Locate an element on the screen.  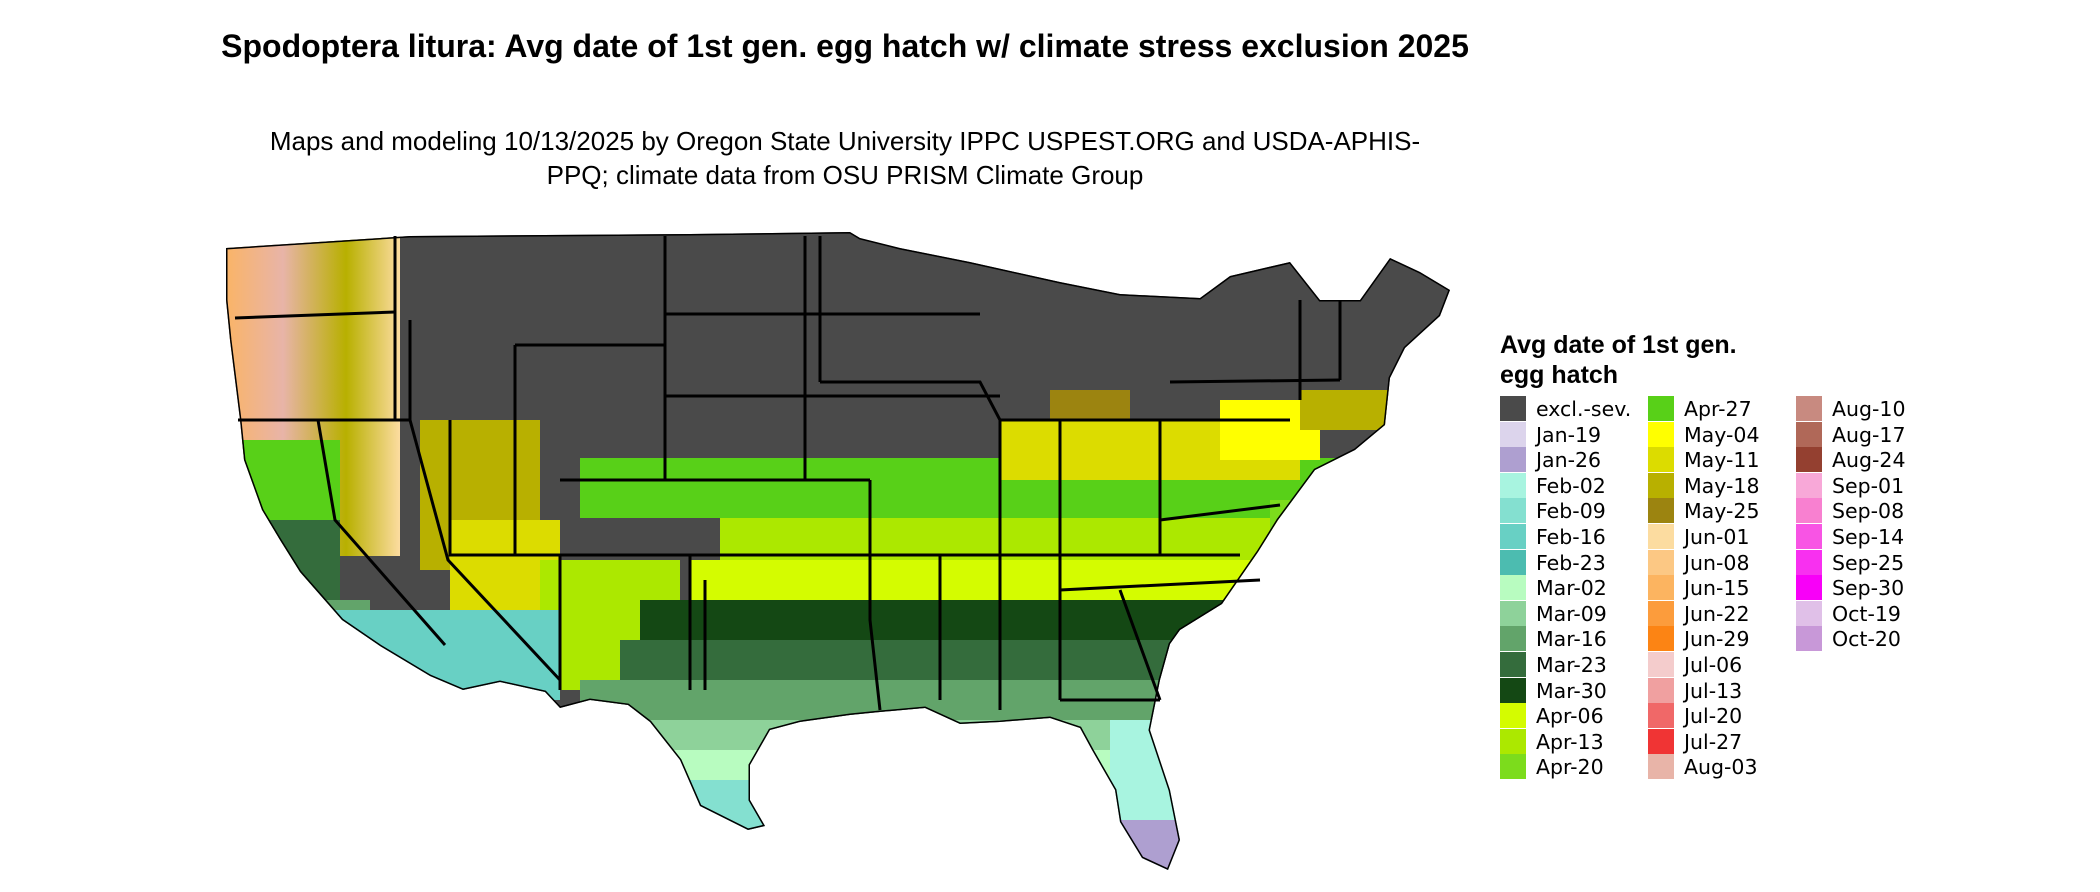
legend-item: Jul-13 is located at coordinates (1718, 690).